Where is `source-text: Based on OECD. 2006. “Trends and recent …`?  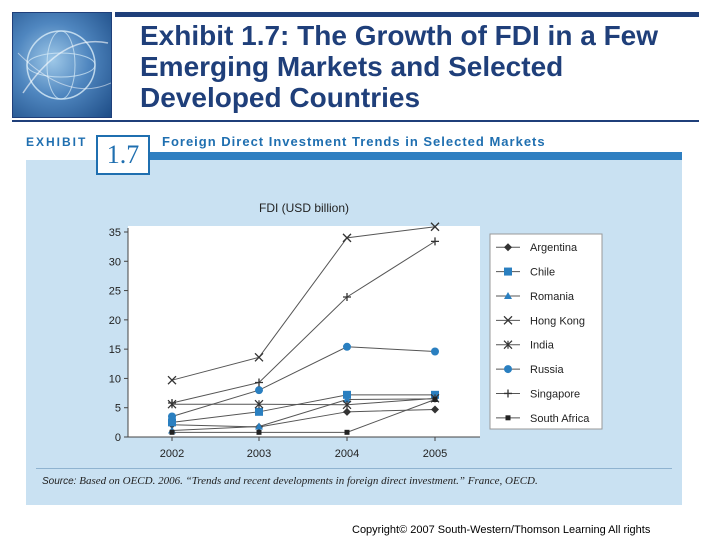
source-text: Based on OECD. 2006. “Trends and recent … is located at coordinates (308, 481).